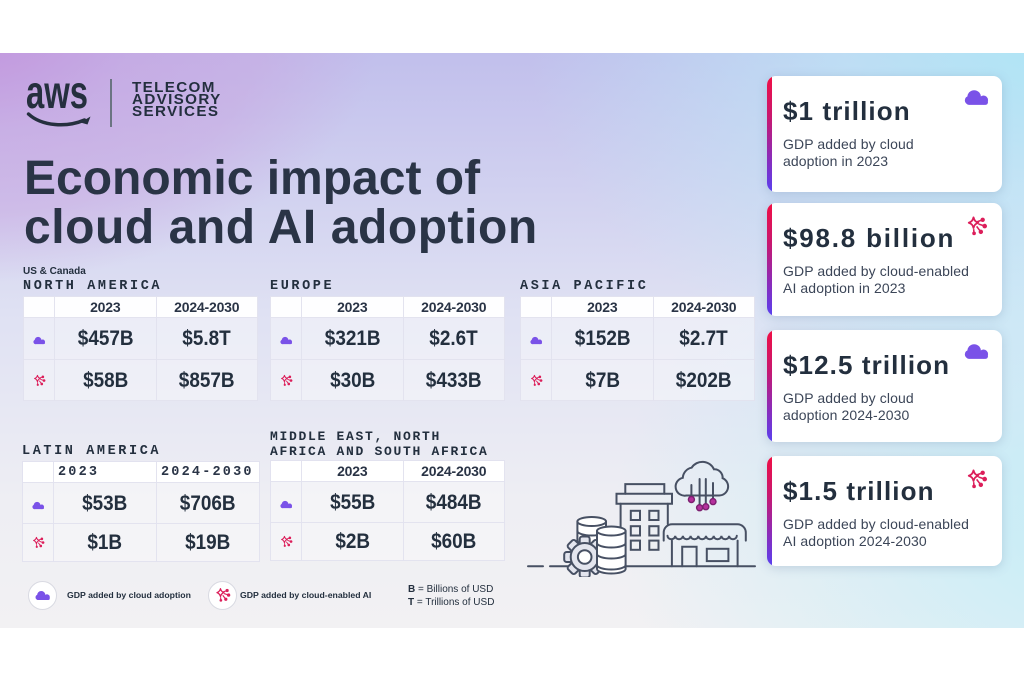 This screenshot has width=1024, height=682. I want to click on svg-text: aws, so click(57, 98).